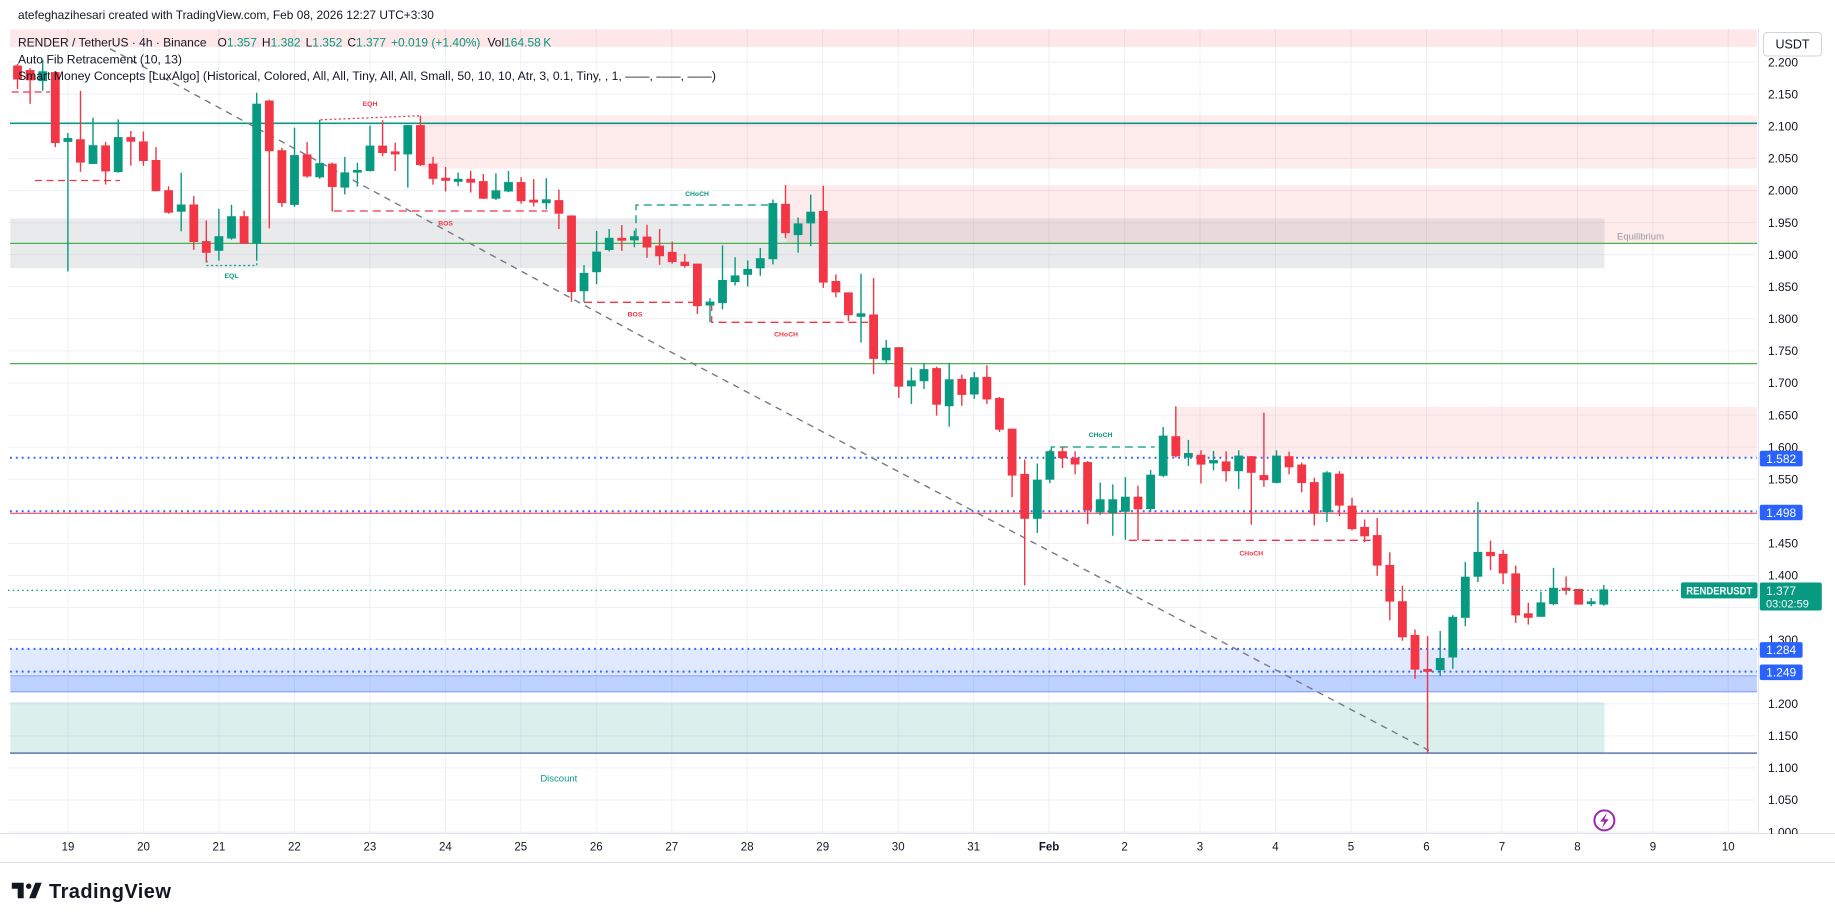  I want to click on svg-text: 1.150, so click(1783, 736).